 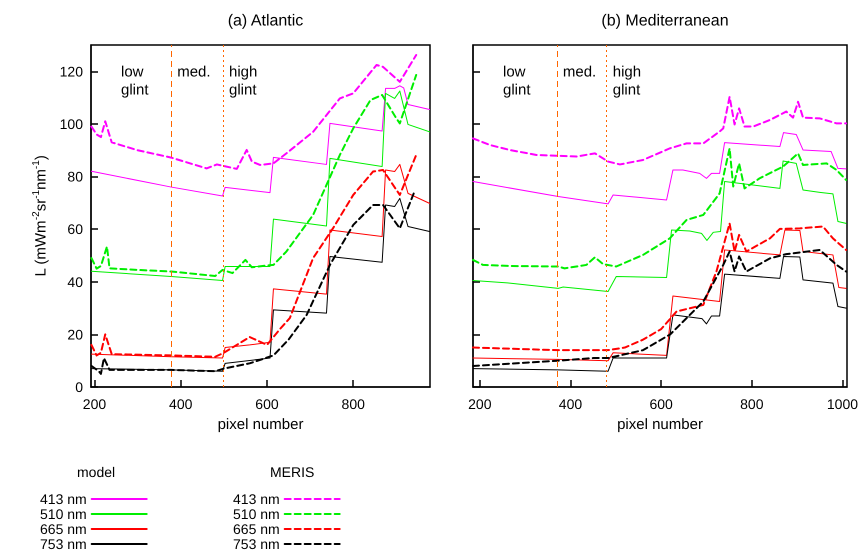 I want to click on y-tick-label: 100, so click(x=72, y=124).